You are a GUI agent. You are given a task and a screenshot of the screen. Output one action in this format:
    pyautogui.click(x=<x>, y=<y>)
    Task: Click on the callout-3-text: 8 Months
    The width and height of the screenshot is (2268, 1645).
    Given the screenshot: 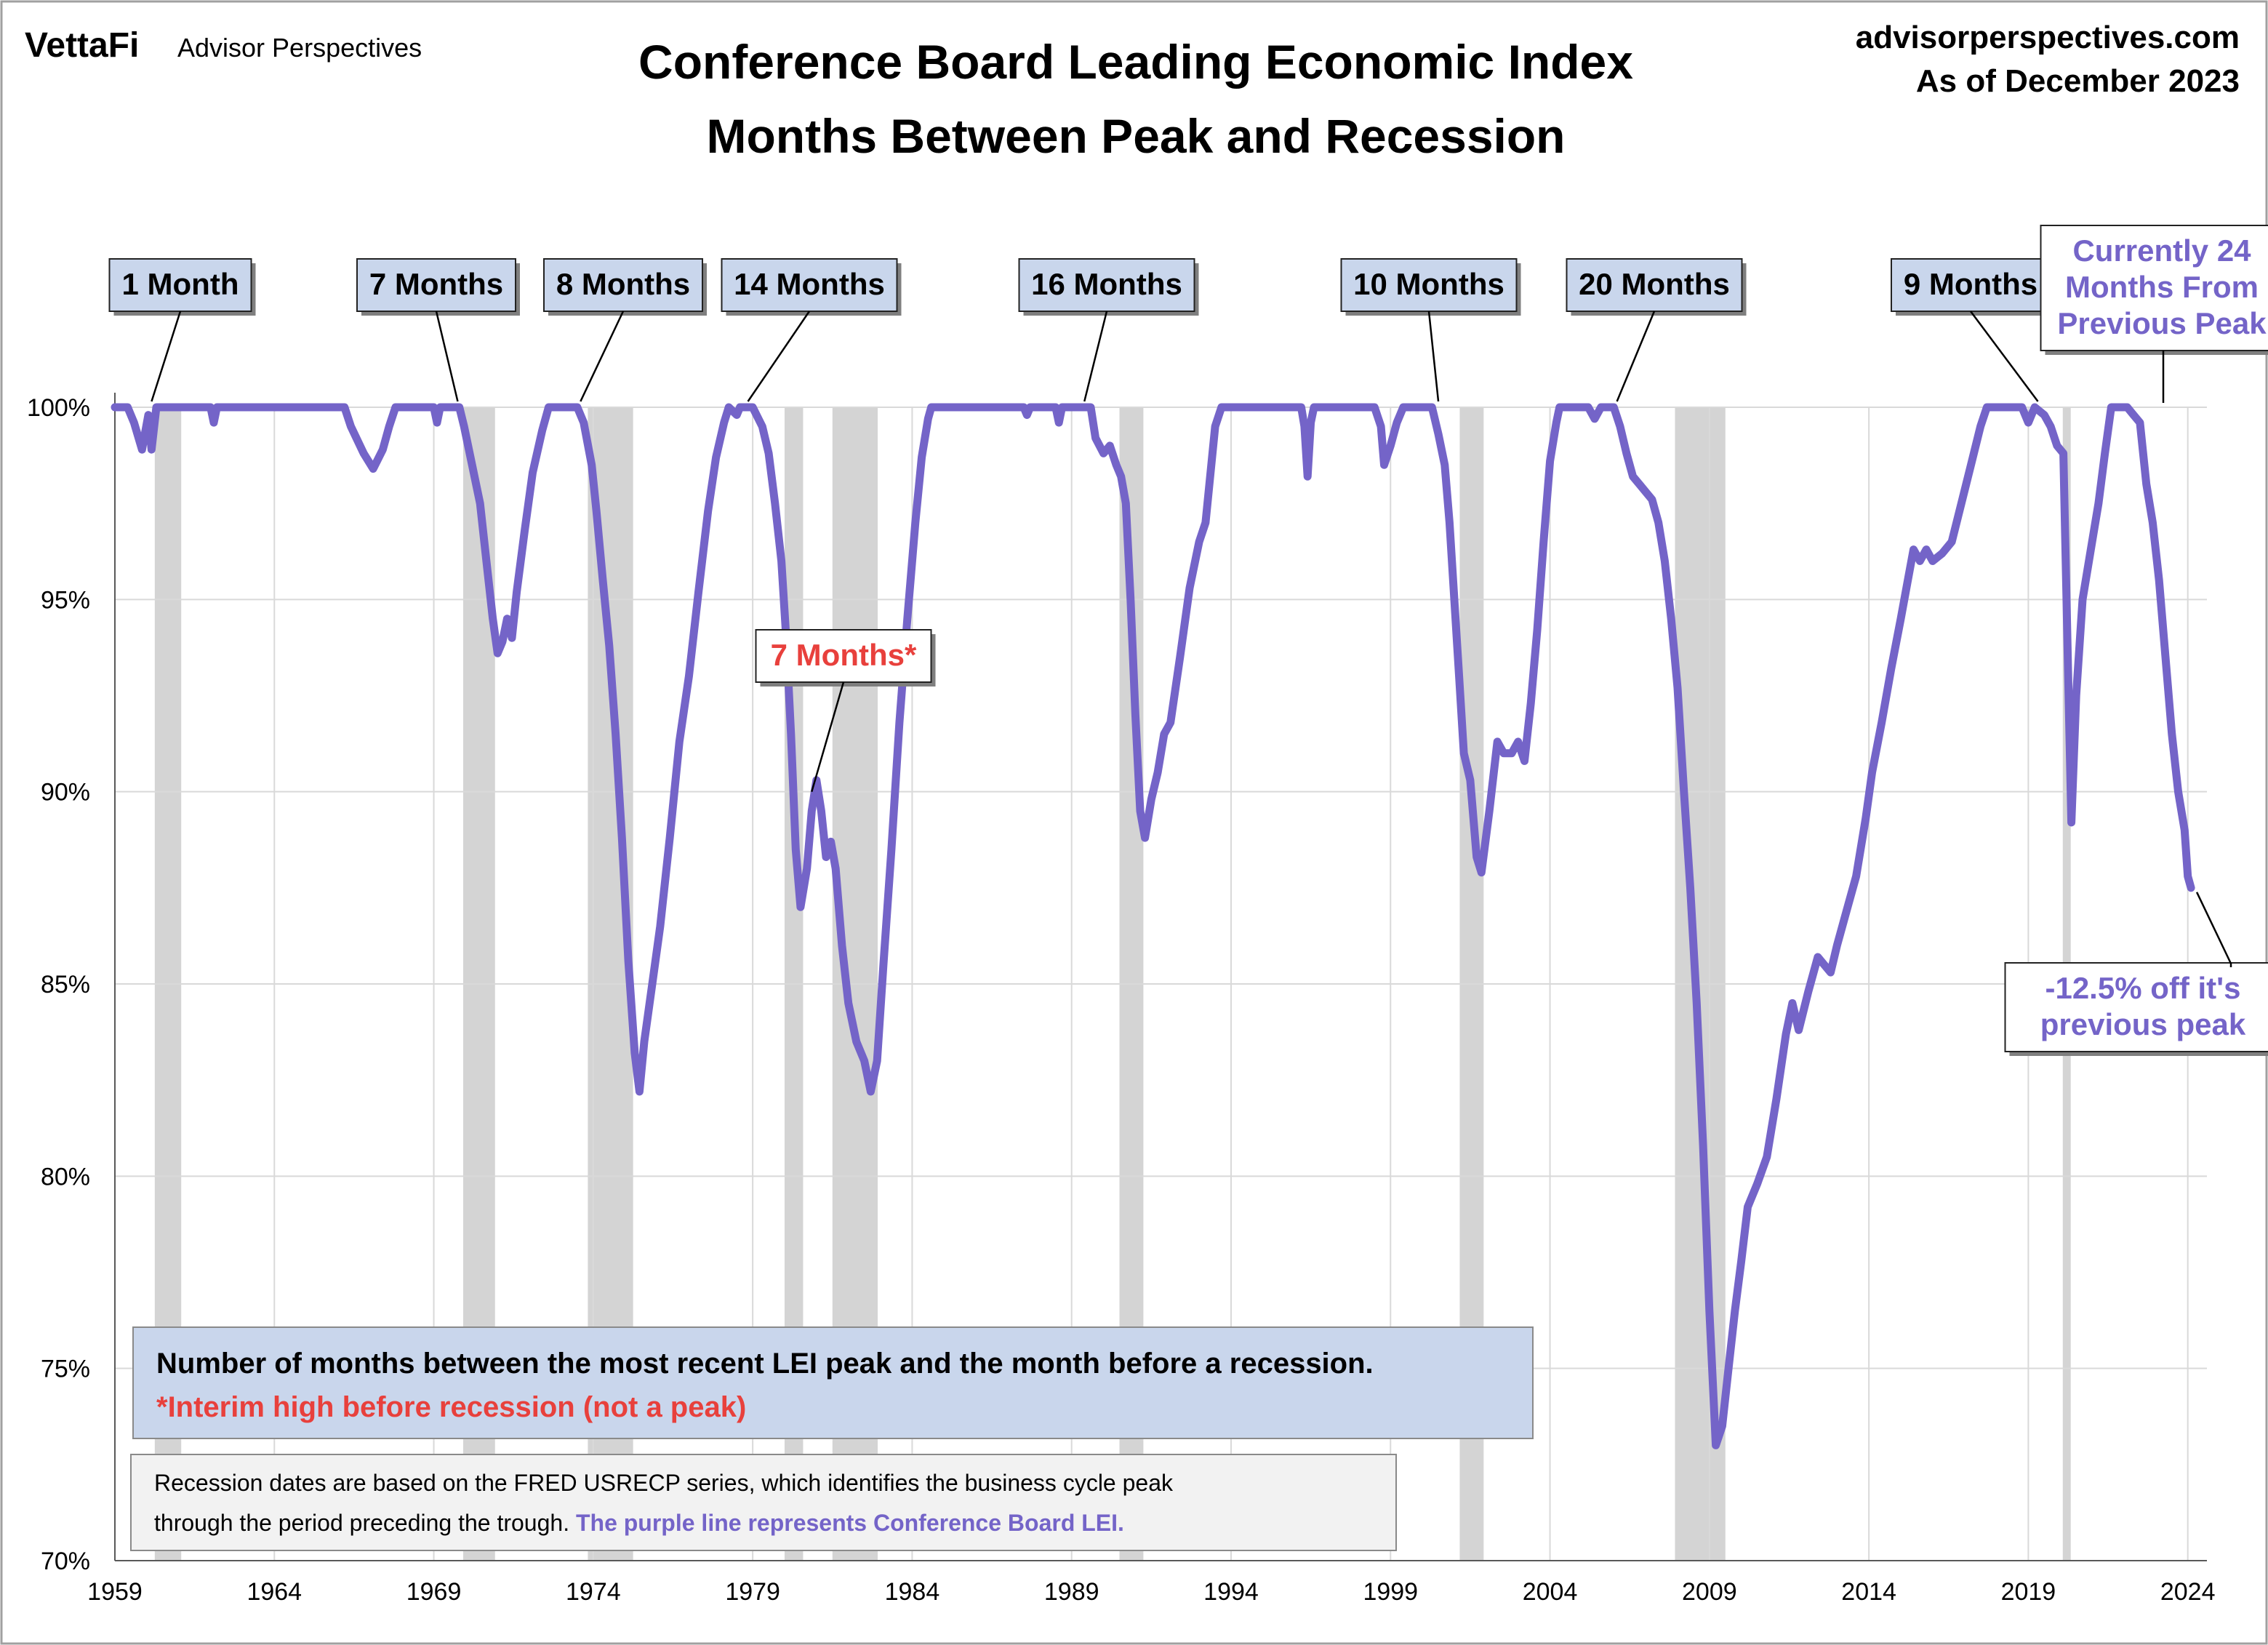 What is the action you would take?
    pyautogui.click(x=623, y=284)
    